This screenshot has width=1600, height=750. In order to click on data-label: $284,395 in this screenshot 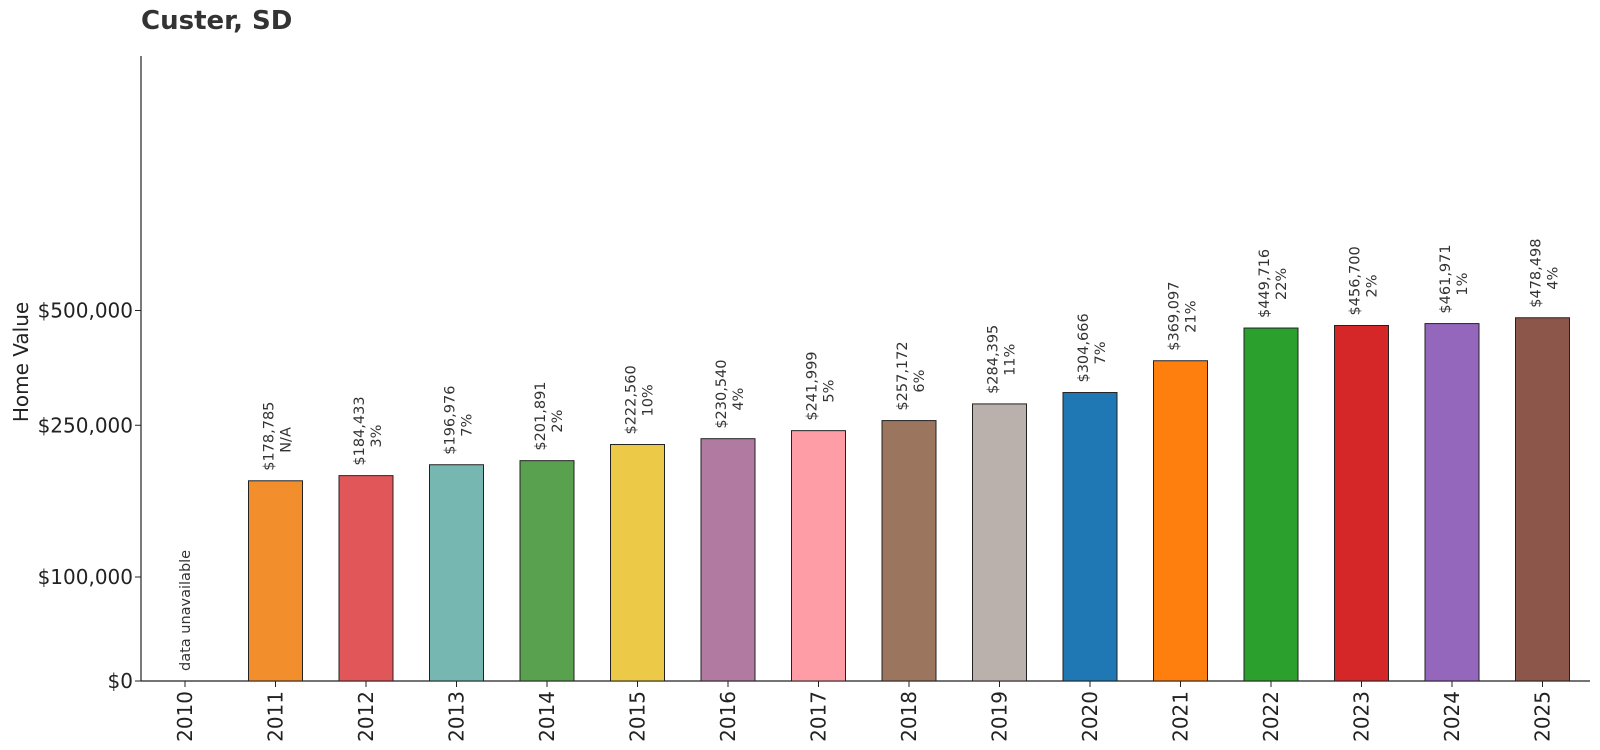, I will do `click(994, 359)`.